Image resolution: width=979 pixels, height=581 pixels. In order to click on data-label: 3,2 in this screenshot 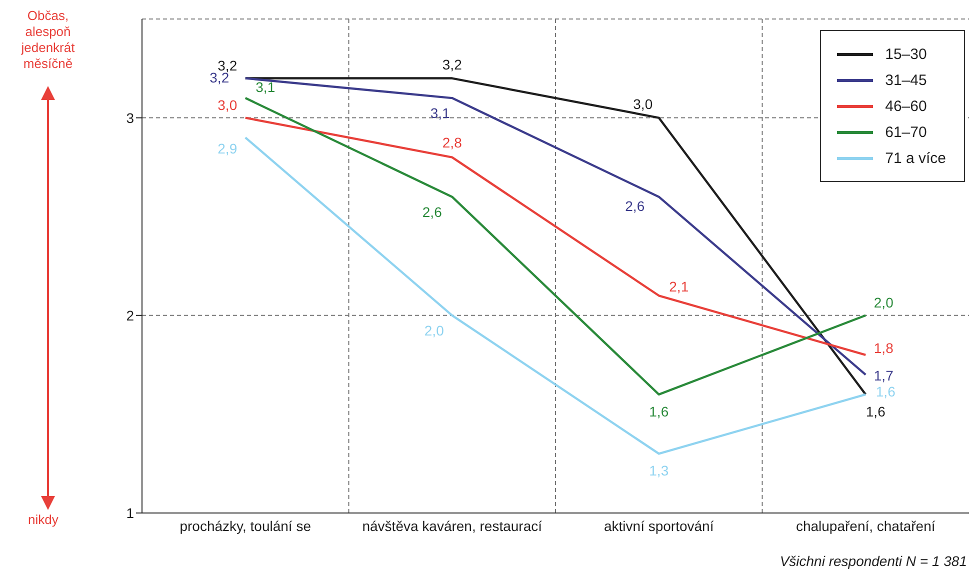, I will do `click(452, 64)`.